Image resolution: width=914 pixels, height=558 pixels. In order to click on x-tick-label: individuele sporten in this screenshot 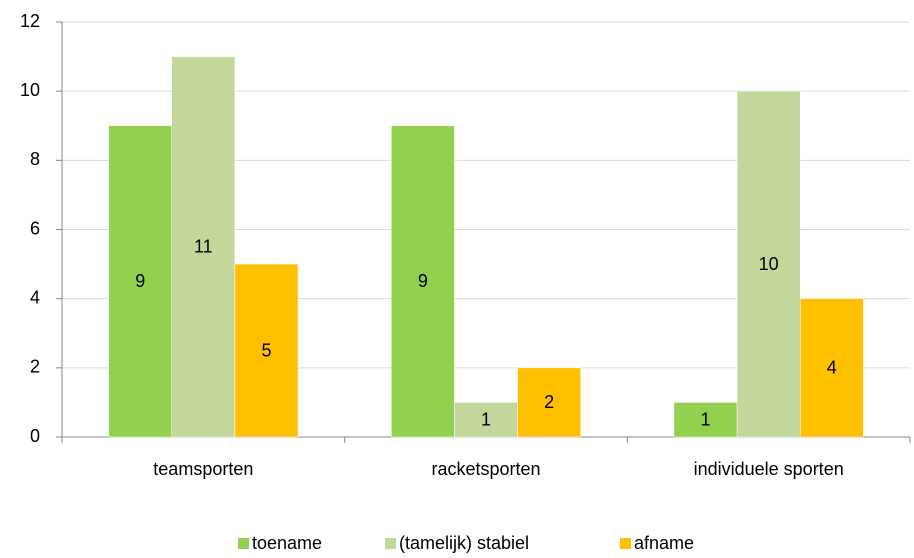, I will do `click(769, 469)`.